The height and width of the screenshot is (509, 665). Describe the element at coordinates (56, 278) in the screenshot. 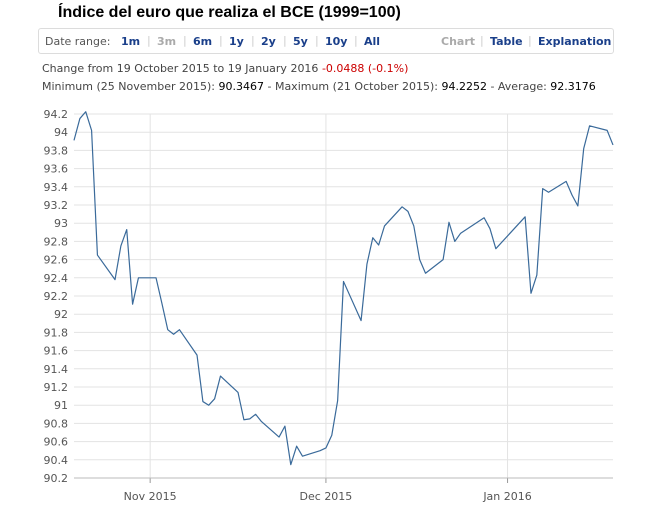

I see `y-tick-label: 92.4` at that location.